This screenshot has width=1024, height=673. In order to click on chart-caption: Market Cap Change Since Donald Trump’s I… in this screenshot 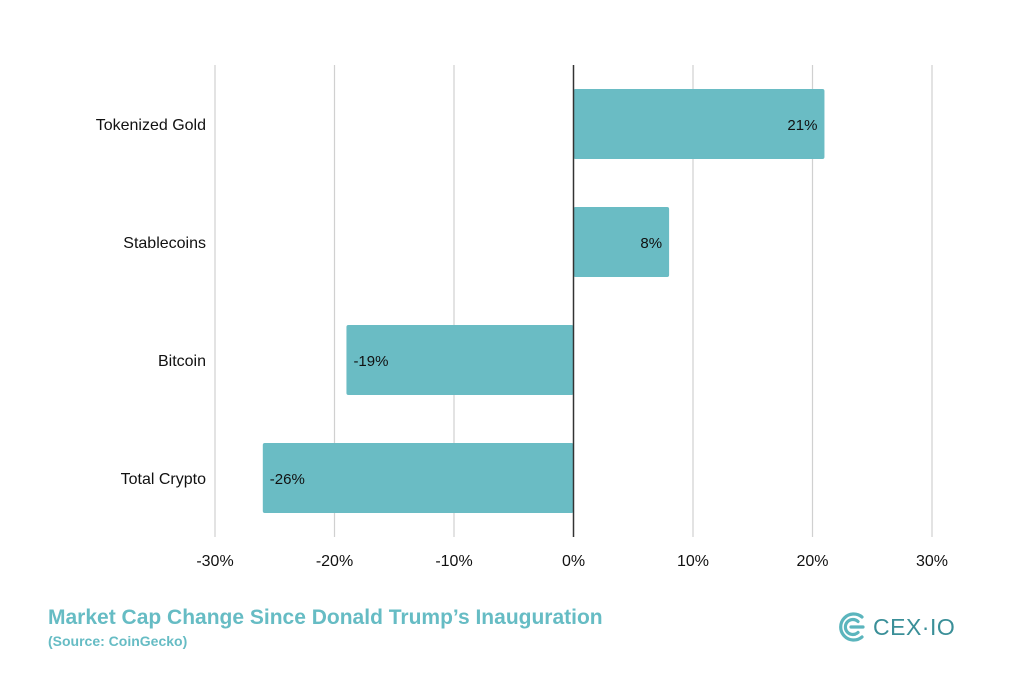, I will do `click(325, 628)`.